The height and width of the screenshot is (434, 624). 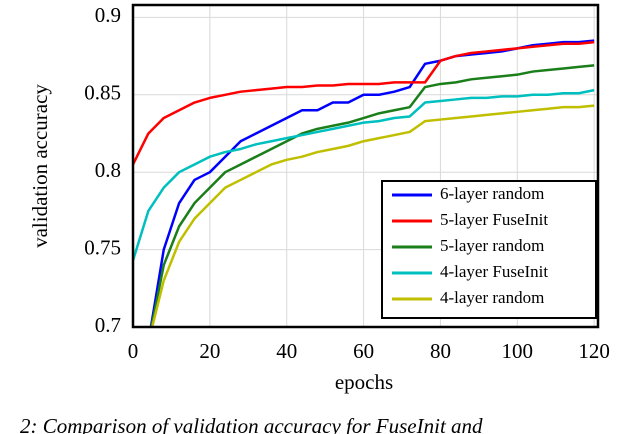 I want to click on y-tick-label: 0.85, so click(x=102, y=93).